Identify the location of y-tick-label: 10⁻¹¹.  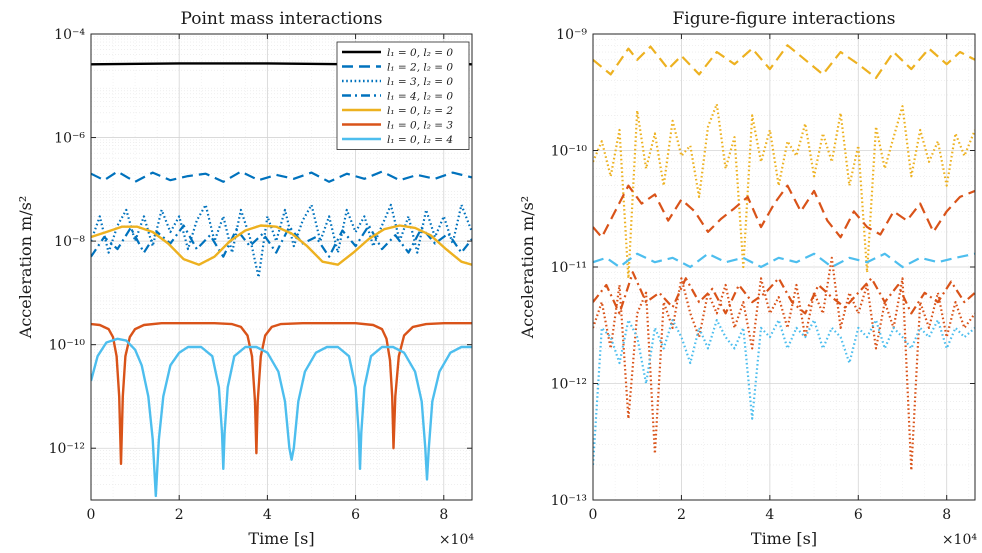
(569, 268).